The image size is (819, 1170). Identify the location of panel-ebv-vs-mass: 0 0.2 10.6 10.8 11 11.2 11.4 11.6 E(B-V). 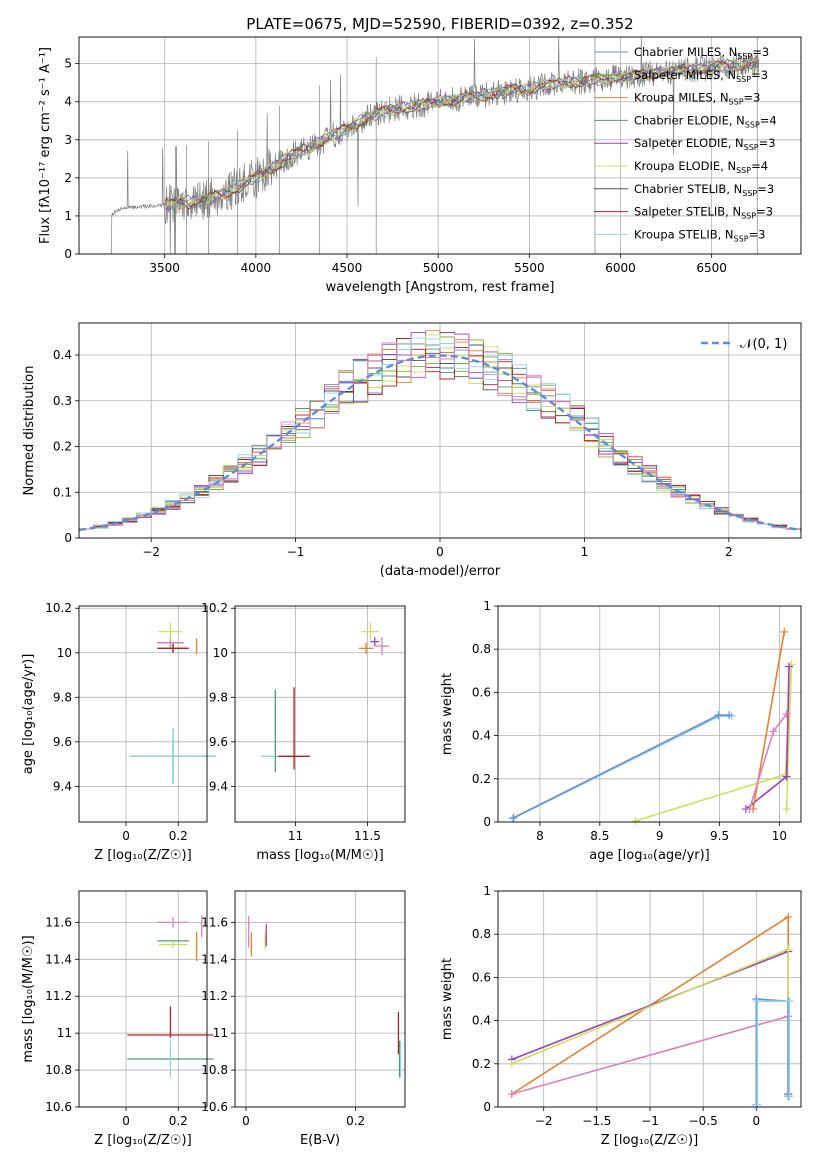
(303, 1019).